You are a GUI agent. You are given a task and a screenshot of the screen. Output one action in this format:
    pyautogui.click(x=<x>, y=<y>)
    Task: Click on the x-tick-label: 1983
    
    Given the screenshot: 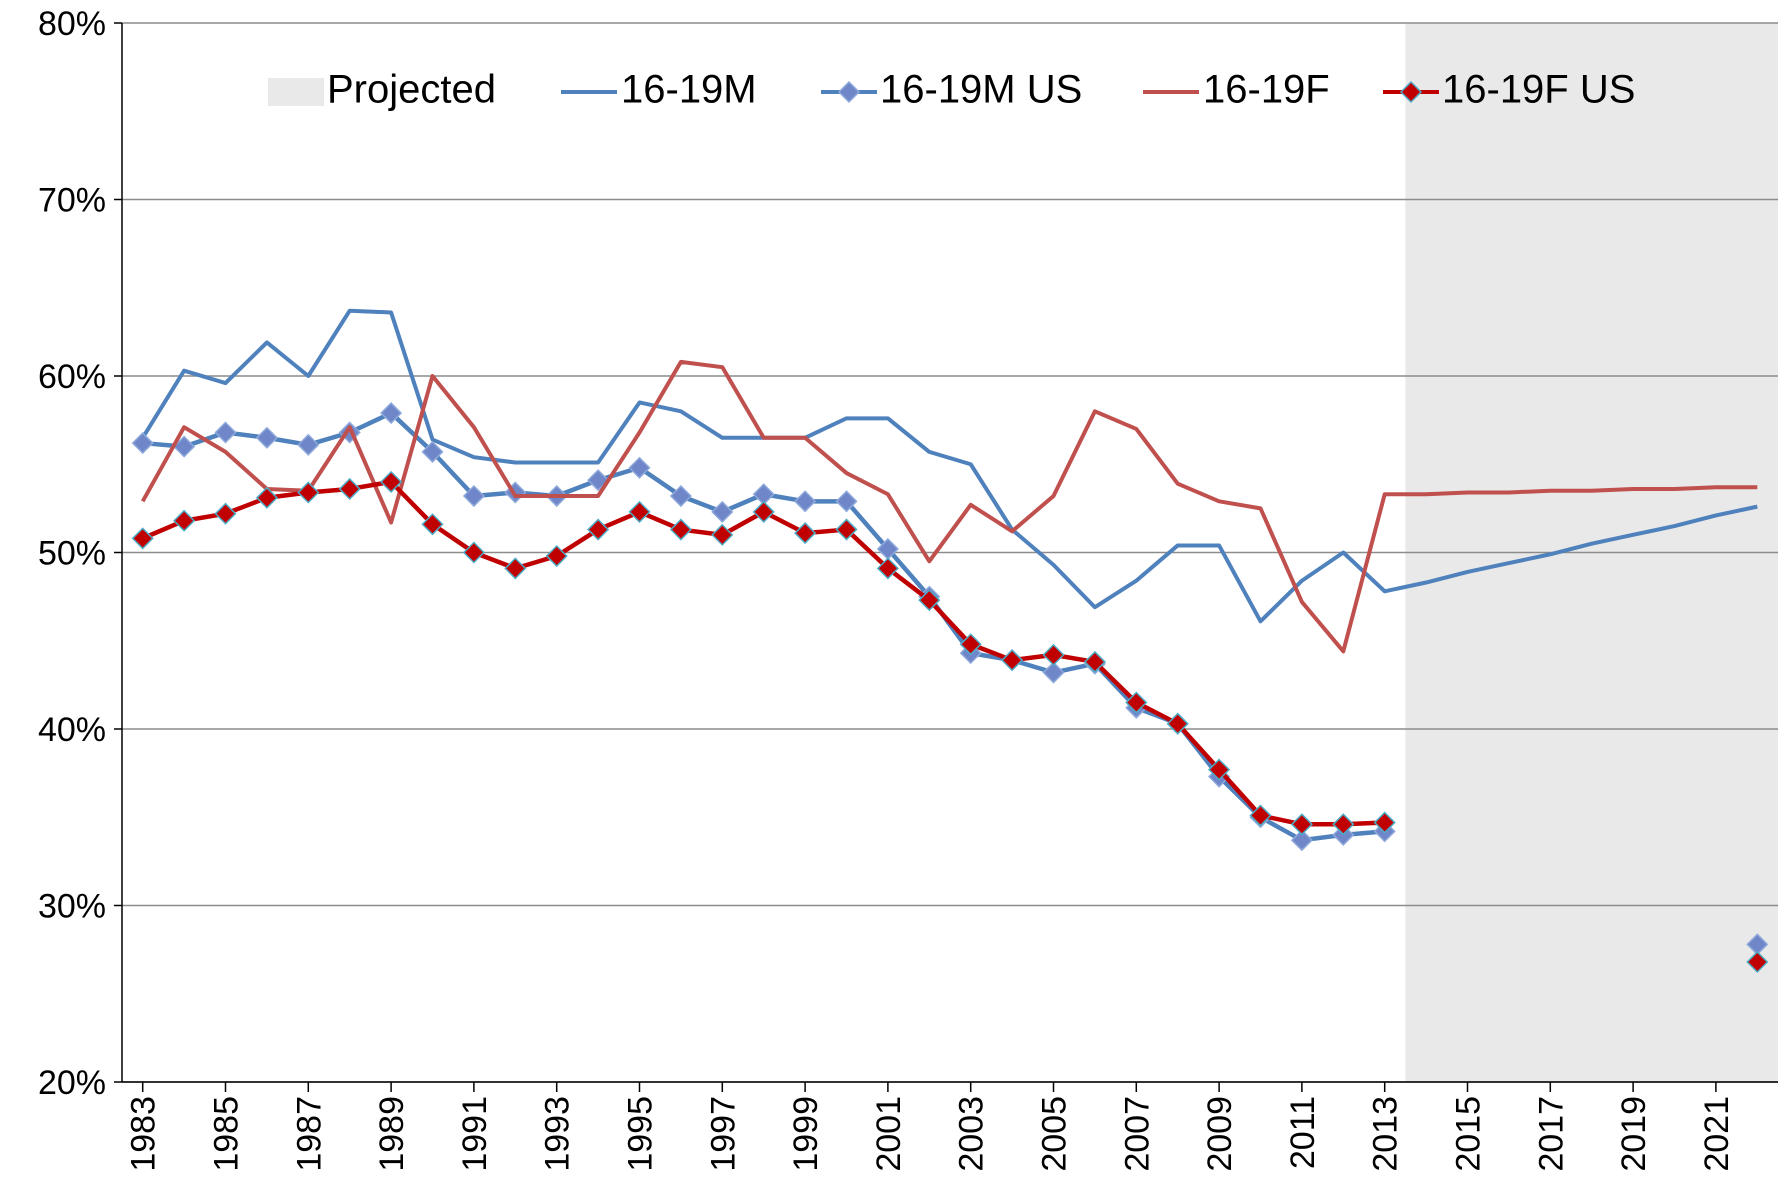 What is the action you would take?
    pyautogui.click(x=144, y=1134)
    